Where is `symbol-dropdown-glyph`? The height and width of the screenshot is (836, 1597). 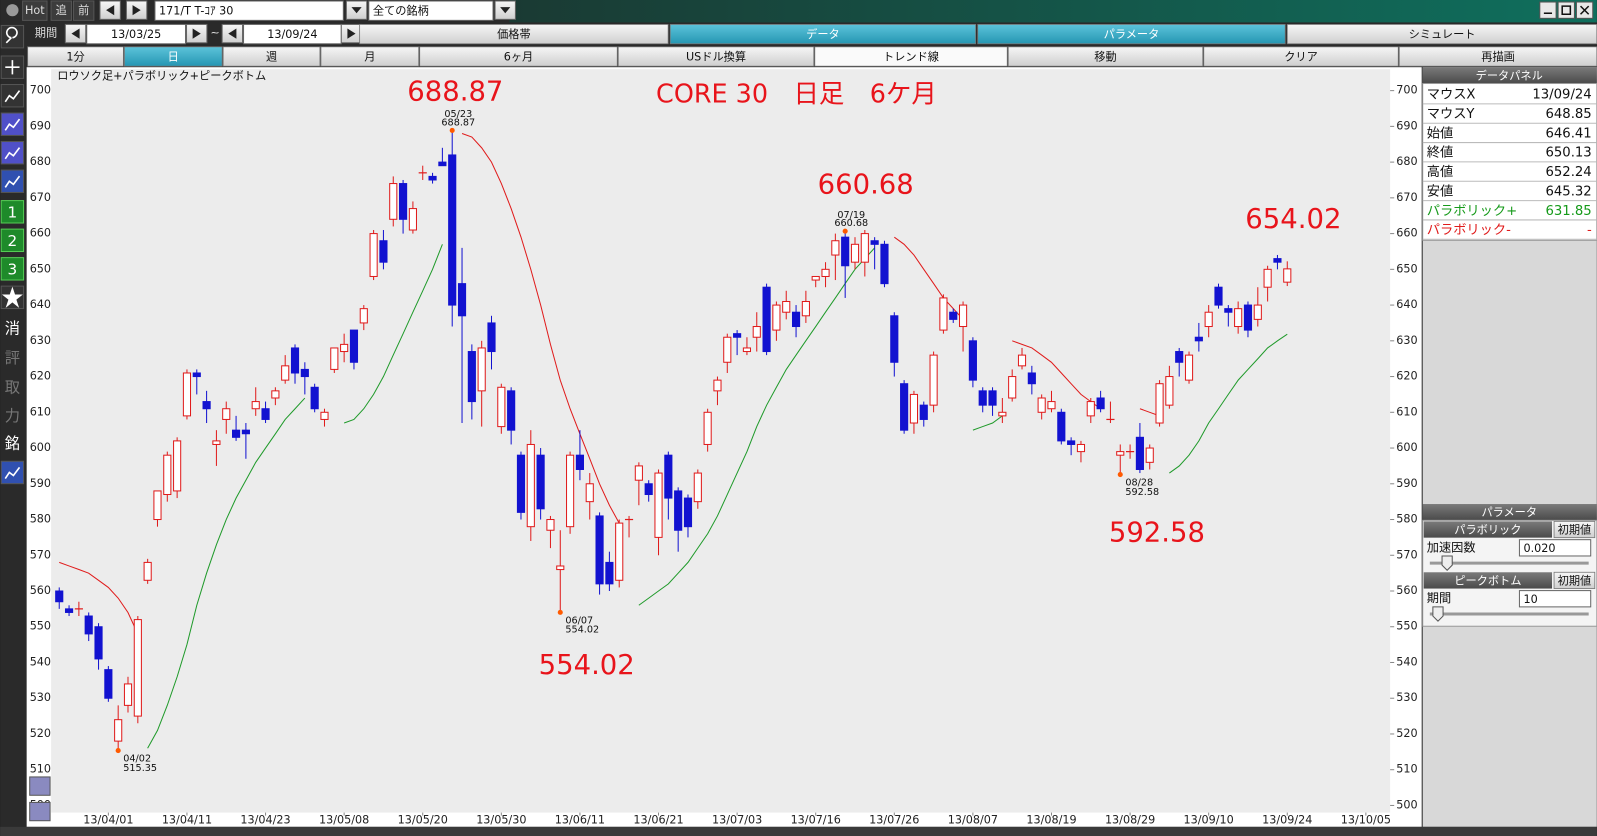 symbol-dropdown-glyph is located at coordinates (356, 10).